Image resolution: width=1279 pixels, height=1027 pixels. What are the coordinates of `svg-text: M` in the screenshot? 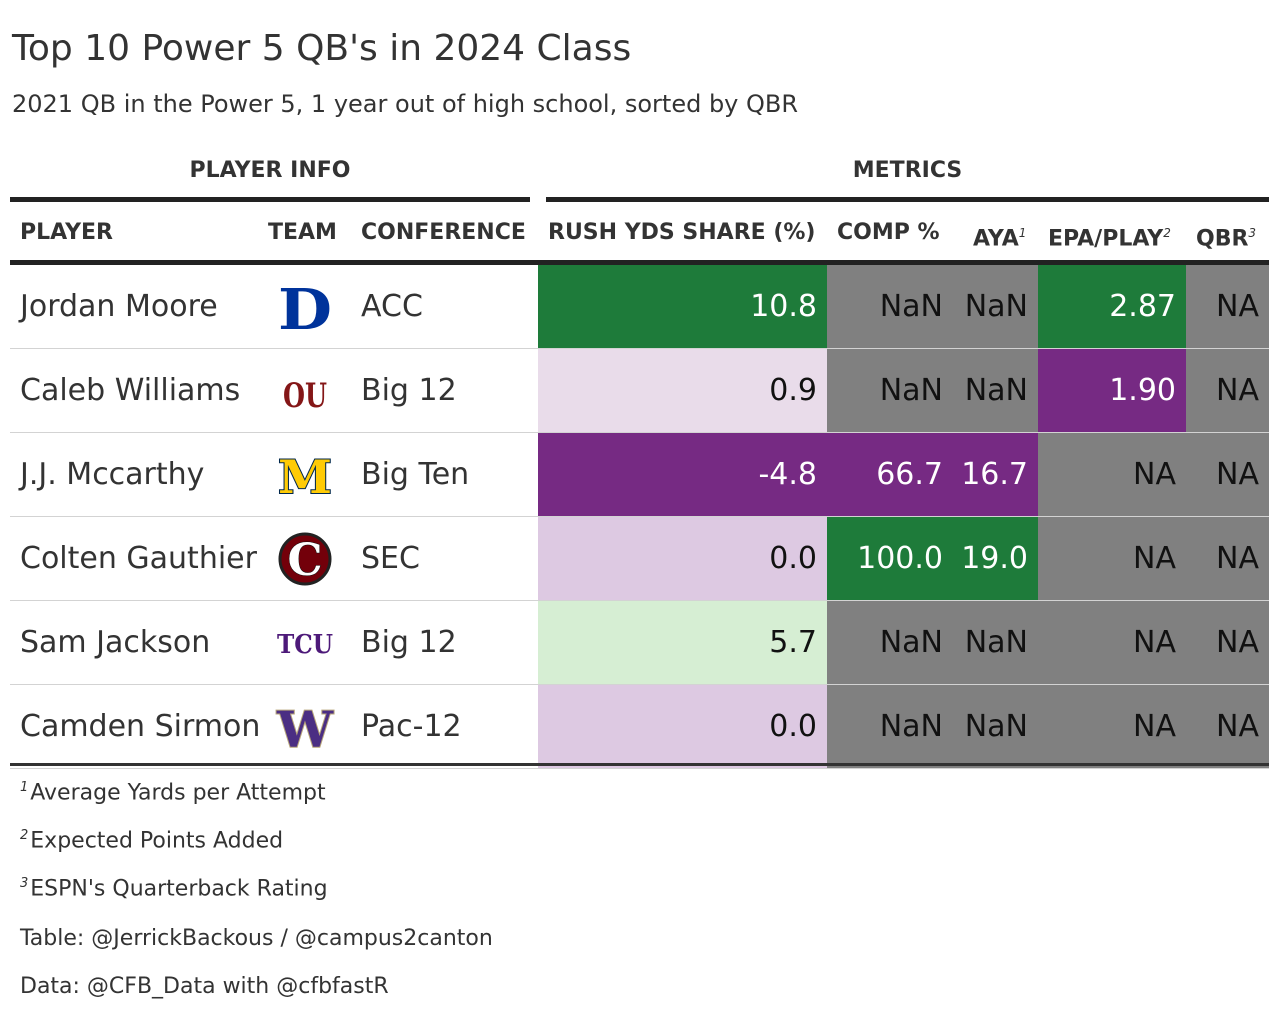 It's located at (305, 476).